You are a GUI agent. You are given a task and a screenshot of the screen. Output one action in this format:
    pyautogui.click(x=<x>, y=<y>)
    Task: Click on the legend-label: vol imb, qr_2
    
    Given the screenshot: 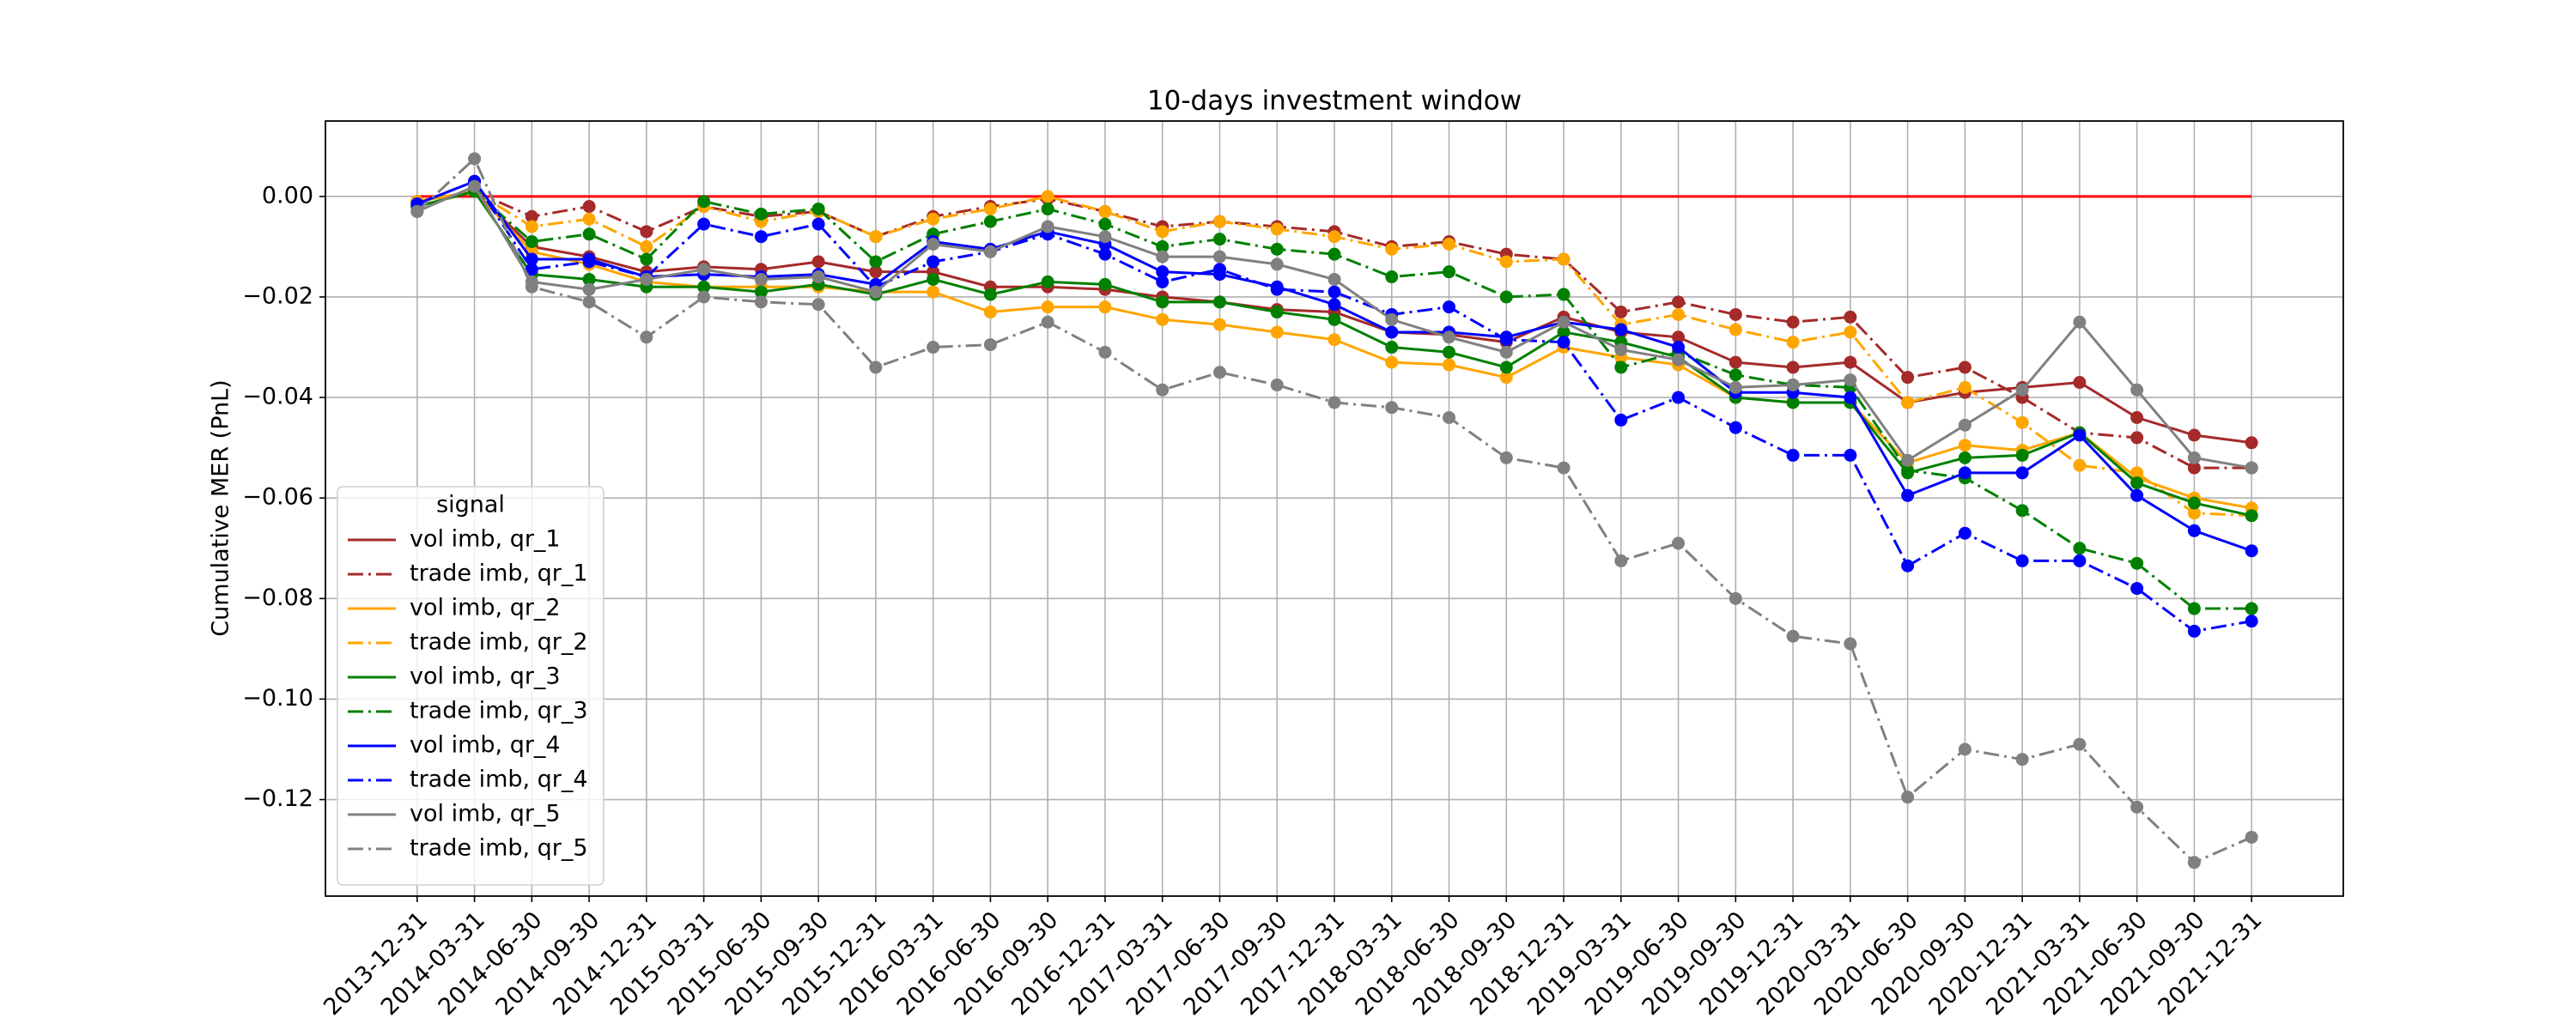 What is the action you would take?
    pyautogui.click(x=486, y=608)
    